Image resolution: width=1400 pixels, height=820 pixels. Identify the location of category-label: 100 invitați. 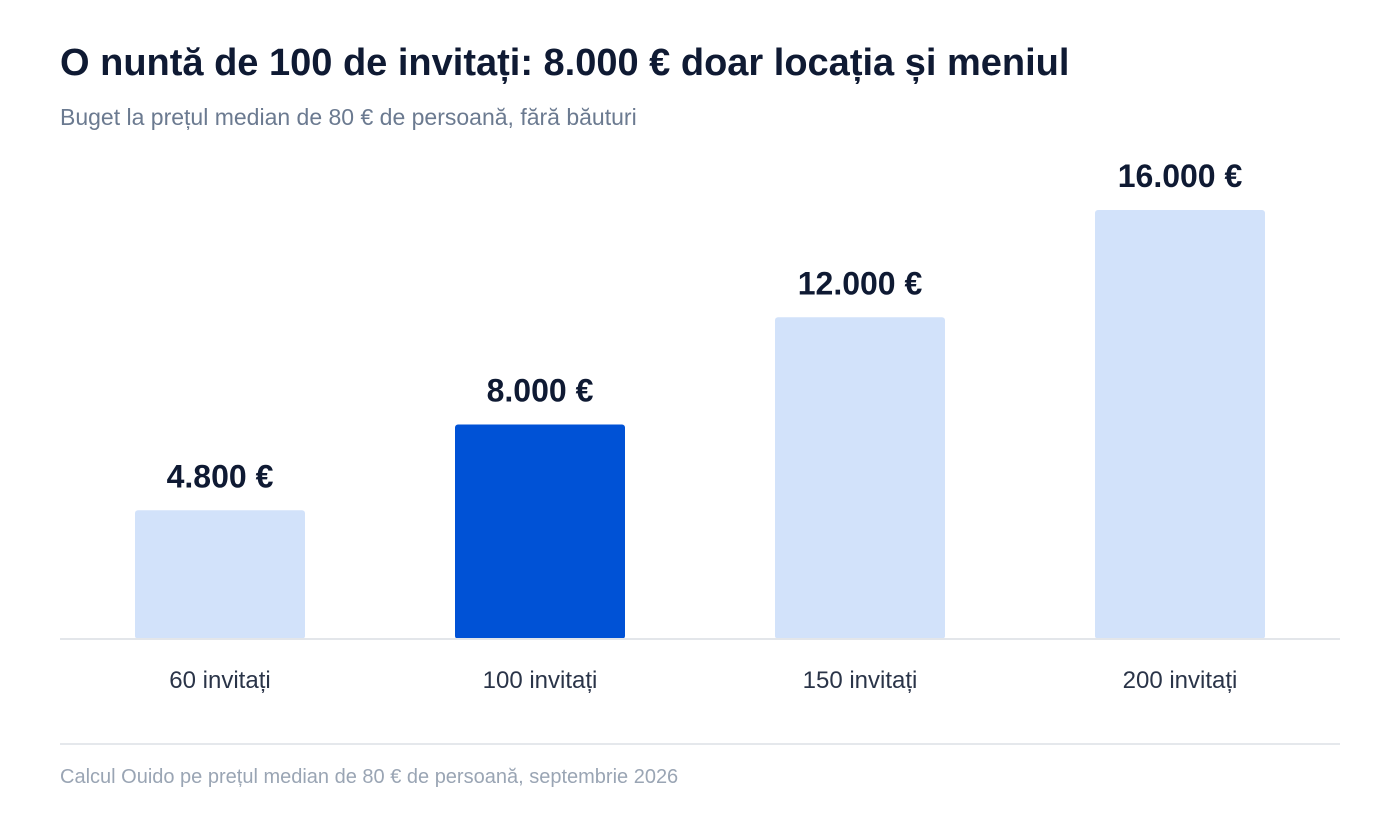
(540, 680).